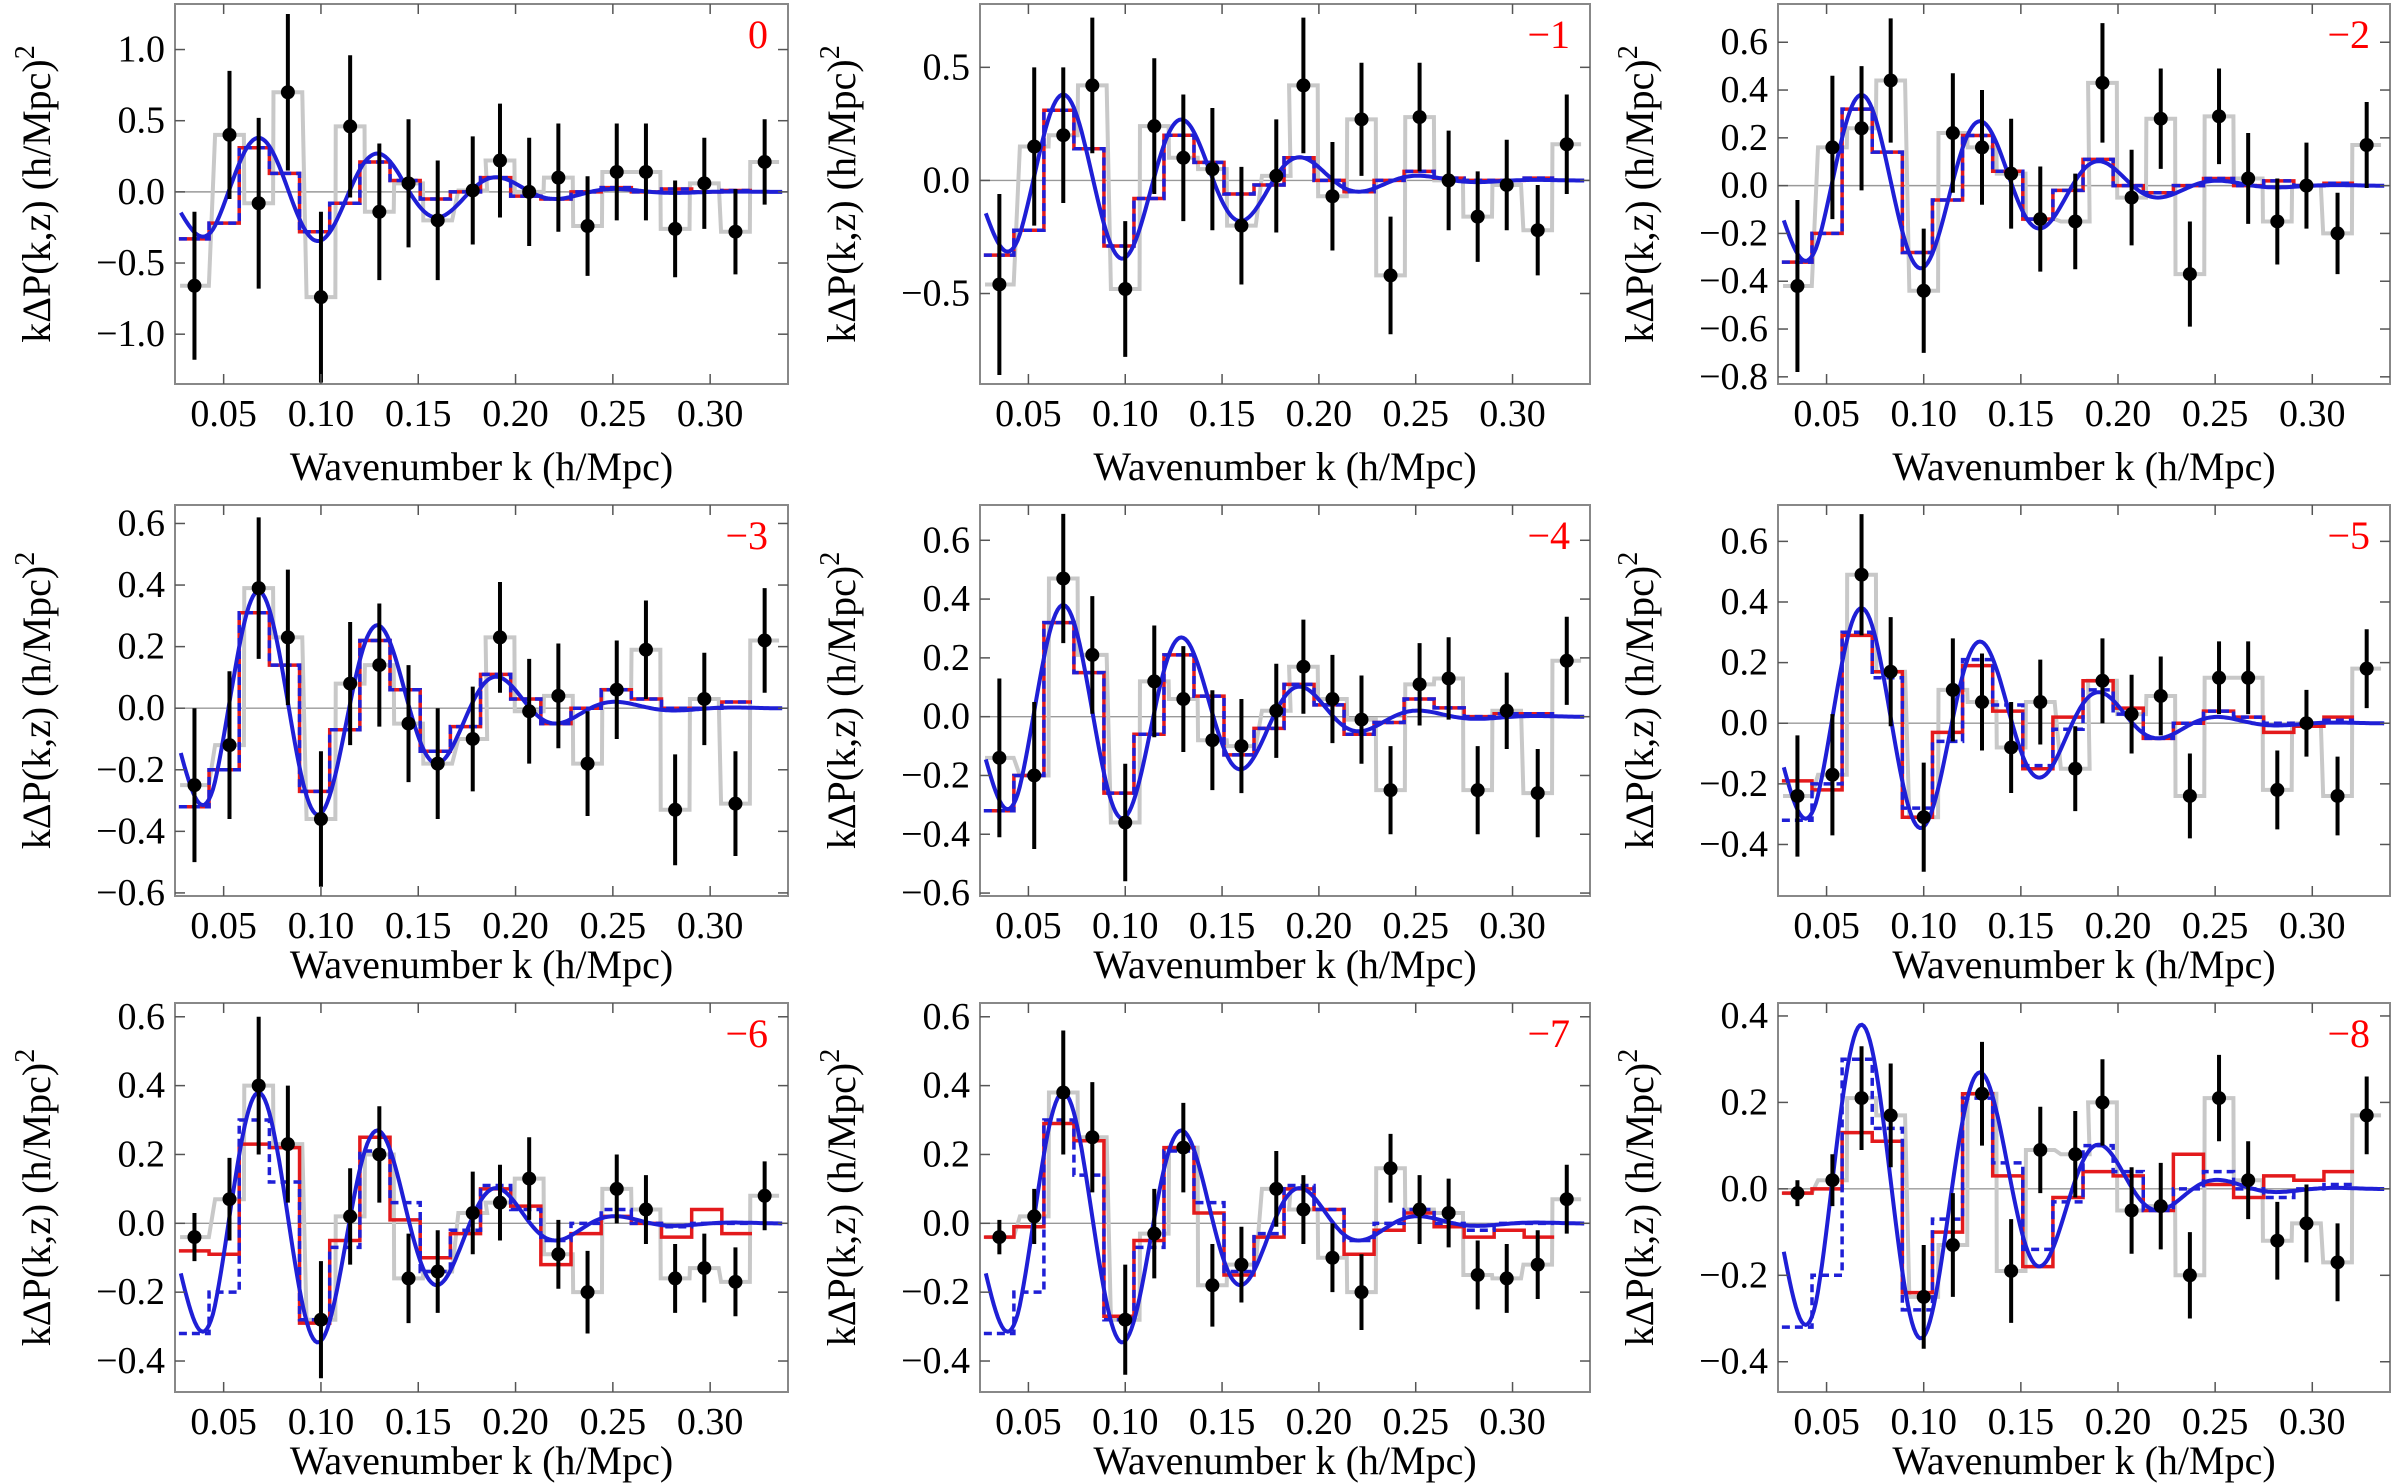 The image size is (2400, 1484). What do you see at coordinates (1637, 1197) in the screenshot?
I see `y-axis-title: kΔP(k,z) (h/Mpc)2` at bounding box center [1637, 1197].